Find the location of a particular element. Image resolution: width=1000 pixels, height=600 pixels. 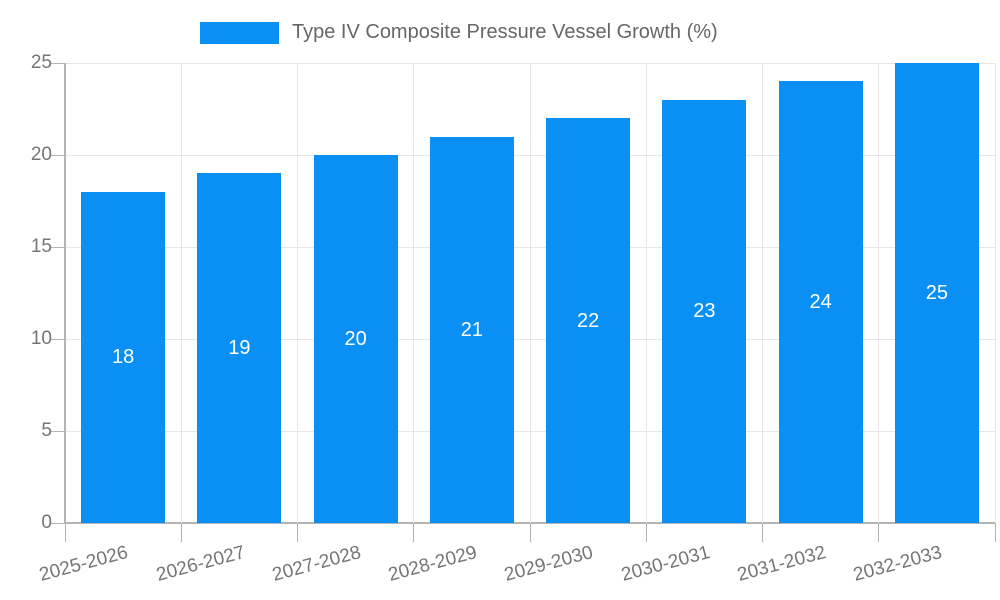

y-tick-label: 10 is located at coordinates (41, 338).